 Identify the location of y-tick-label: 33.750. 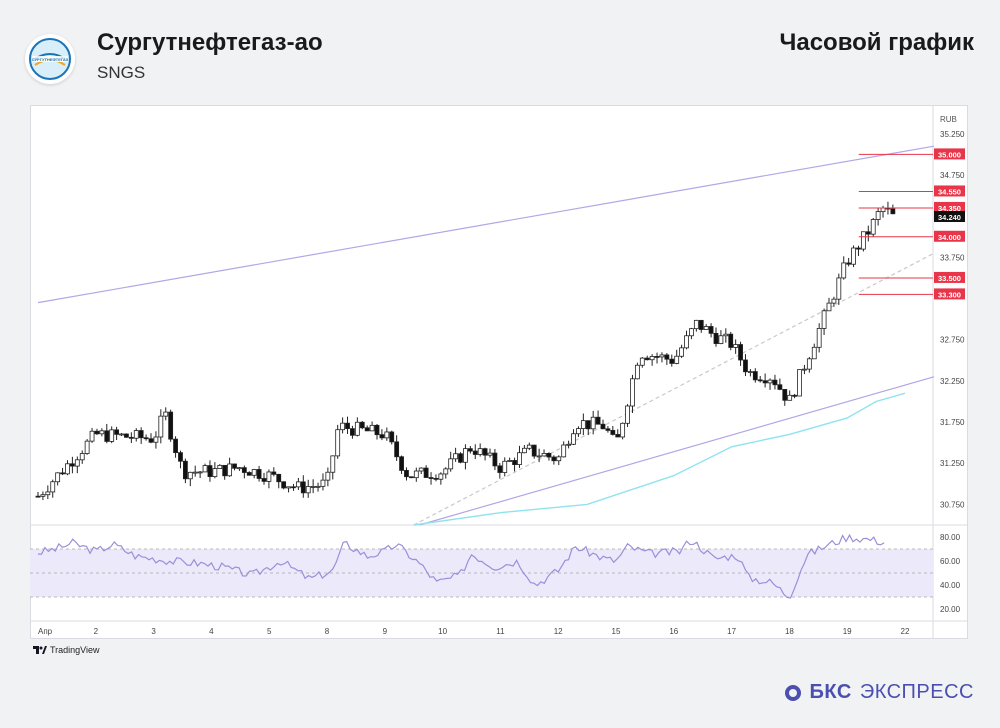
(952, 257).